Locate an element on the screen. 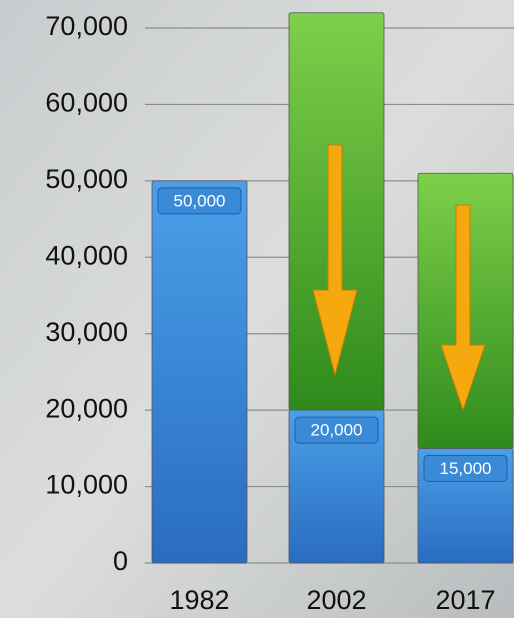 The width and height of the screenshot is (514, 618). value-label: 20,000 is located at coordinates (337, 430).